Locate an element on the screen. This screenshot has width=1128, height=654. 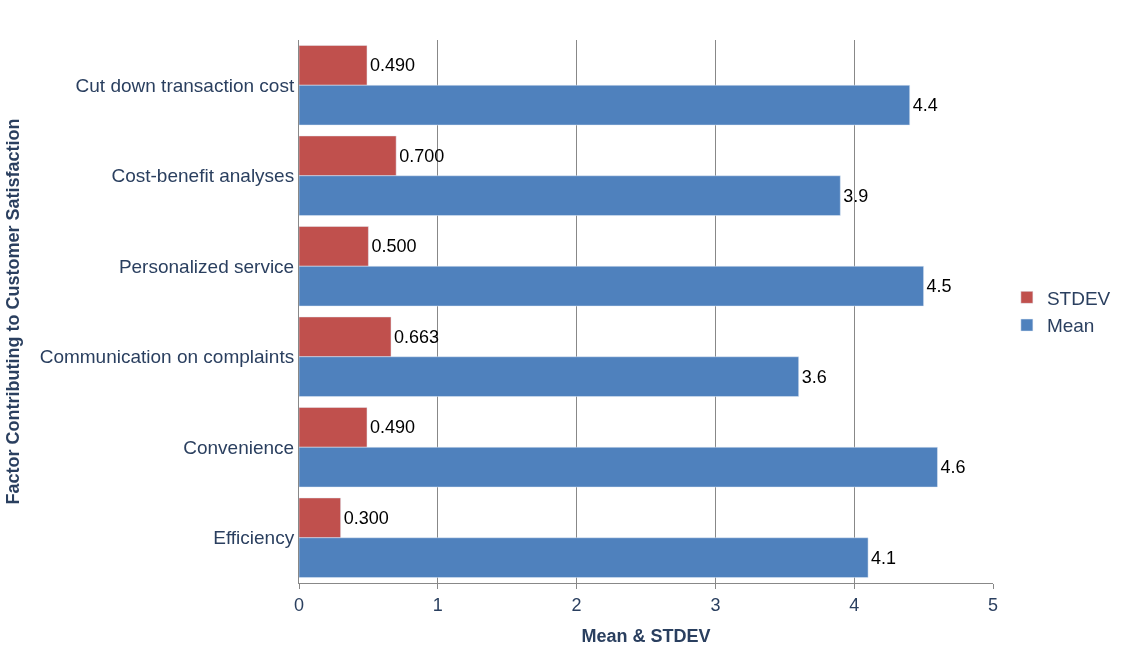
x-tick-label: 3 is located at coordinates (715, 604).